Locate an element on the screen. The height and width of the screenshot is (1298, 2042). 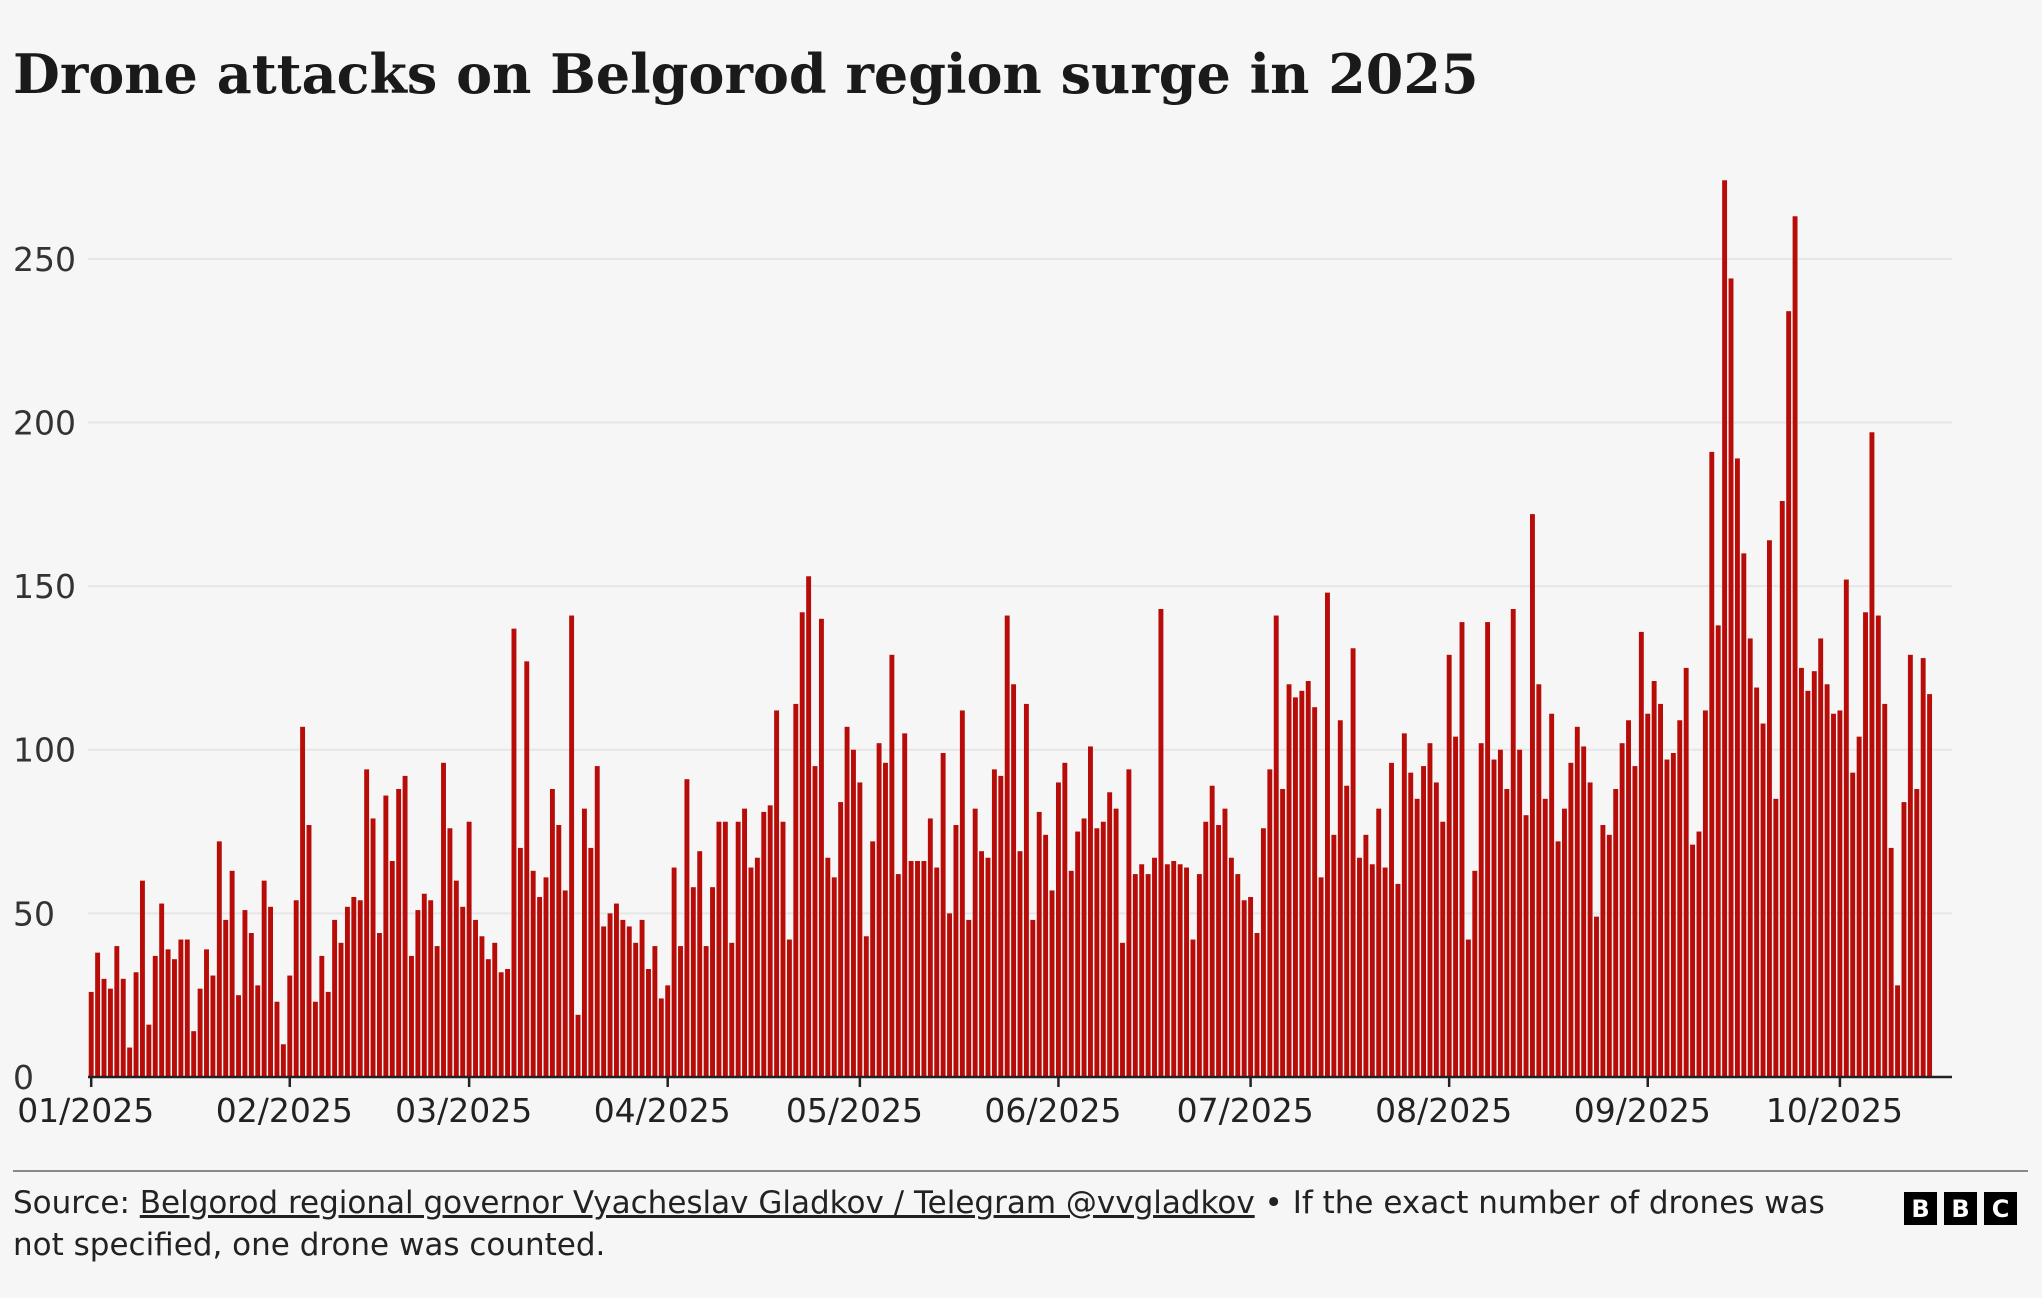
x-tick-label: 07/2025 is located at coordinates (1245, 1110).